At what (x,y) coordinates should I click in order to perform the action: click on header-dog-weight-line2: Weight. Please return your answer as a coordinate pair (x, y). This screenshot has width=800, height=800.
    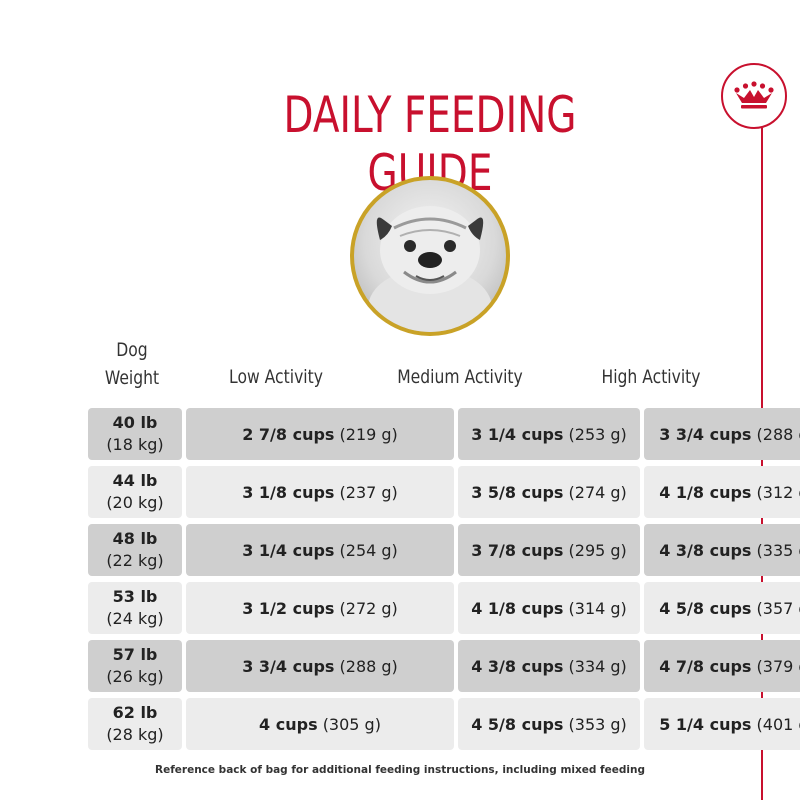
    Looking at the image, I should click on (132, 378).